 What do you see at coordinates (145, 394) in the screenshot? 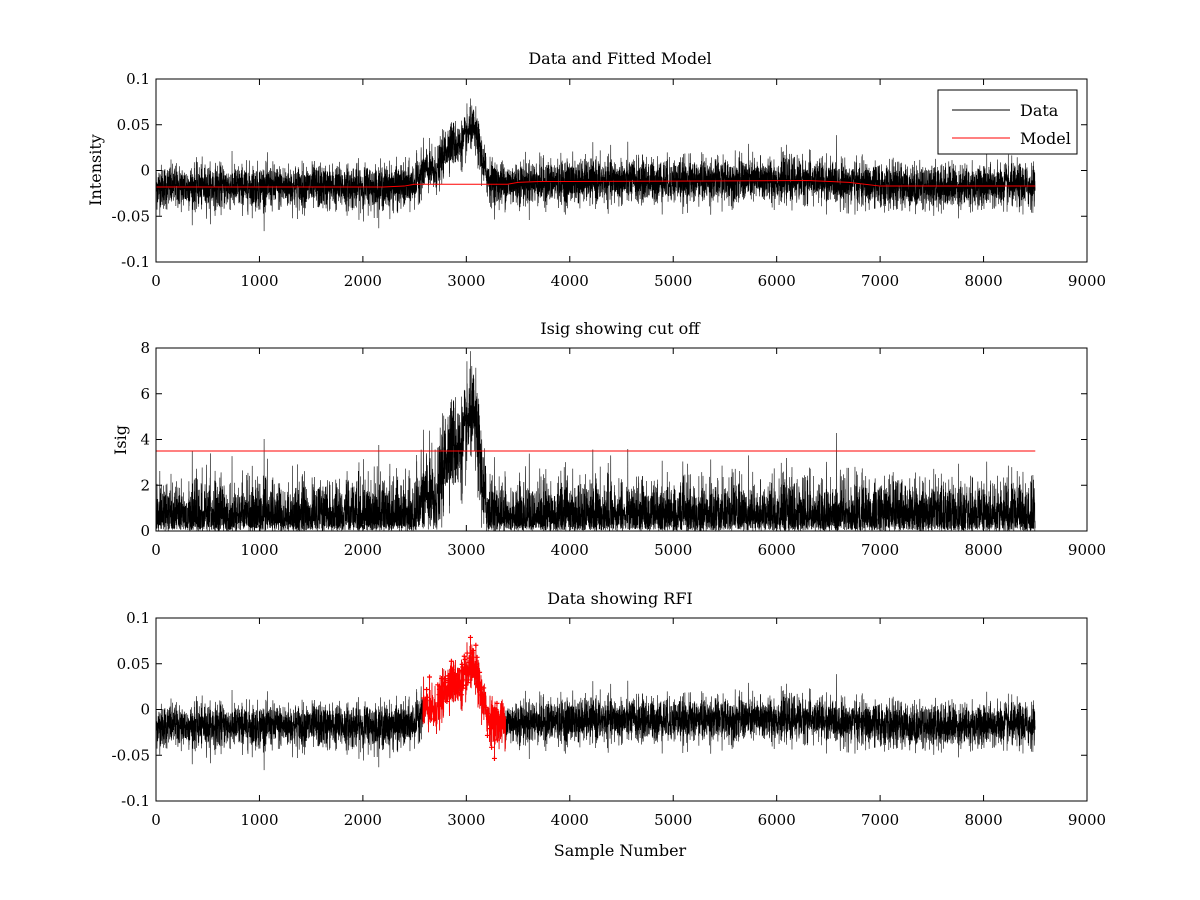
I see `y-tick-label: 6` at bounding box center [145, 394].